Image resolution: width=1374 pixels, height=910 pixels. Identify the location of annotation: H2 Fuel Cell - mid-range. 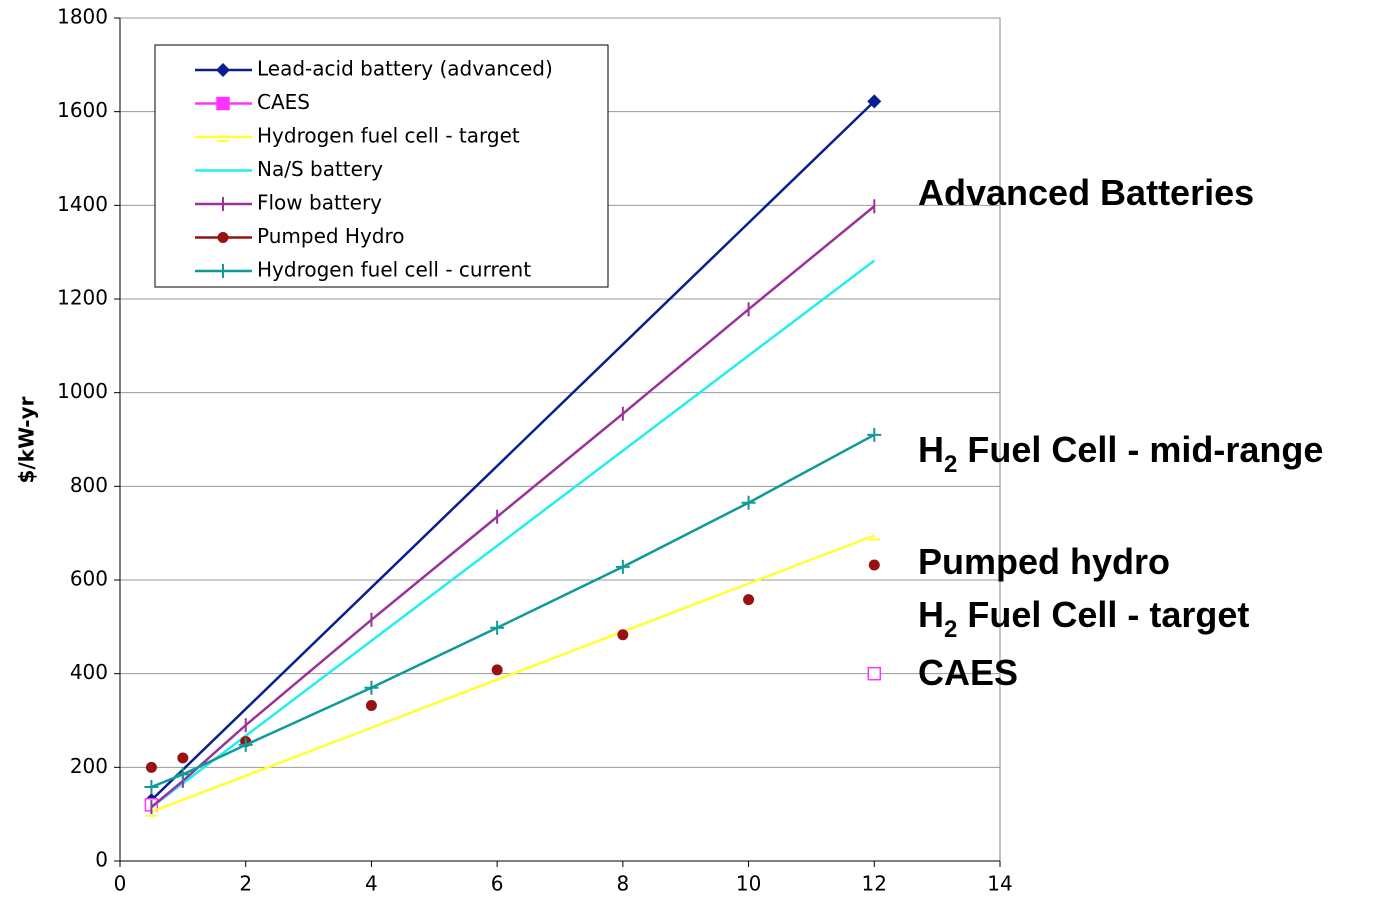
(1120, 454).